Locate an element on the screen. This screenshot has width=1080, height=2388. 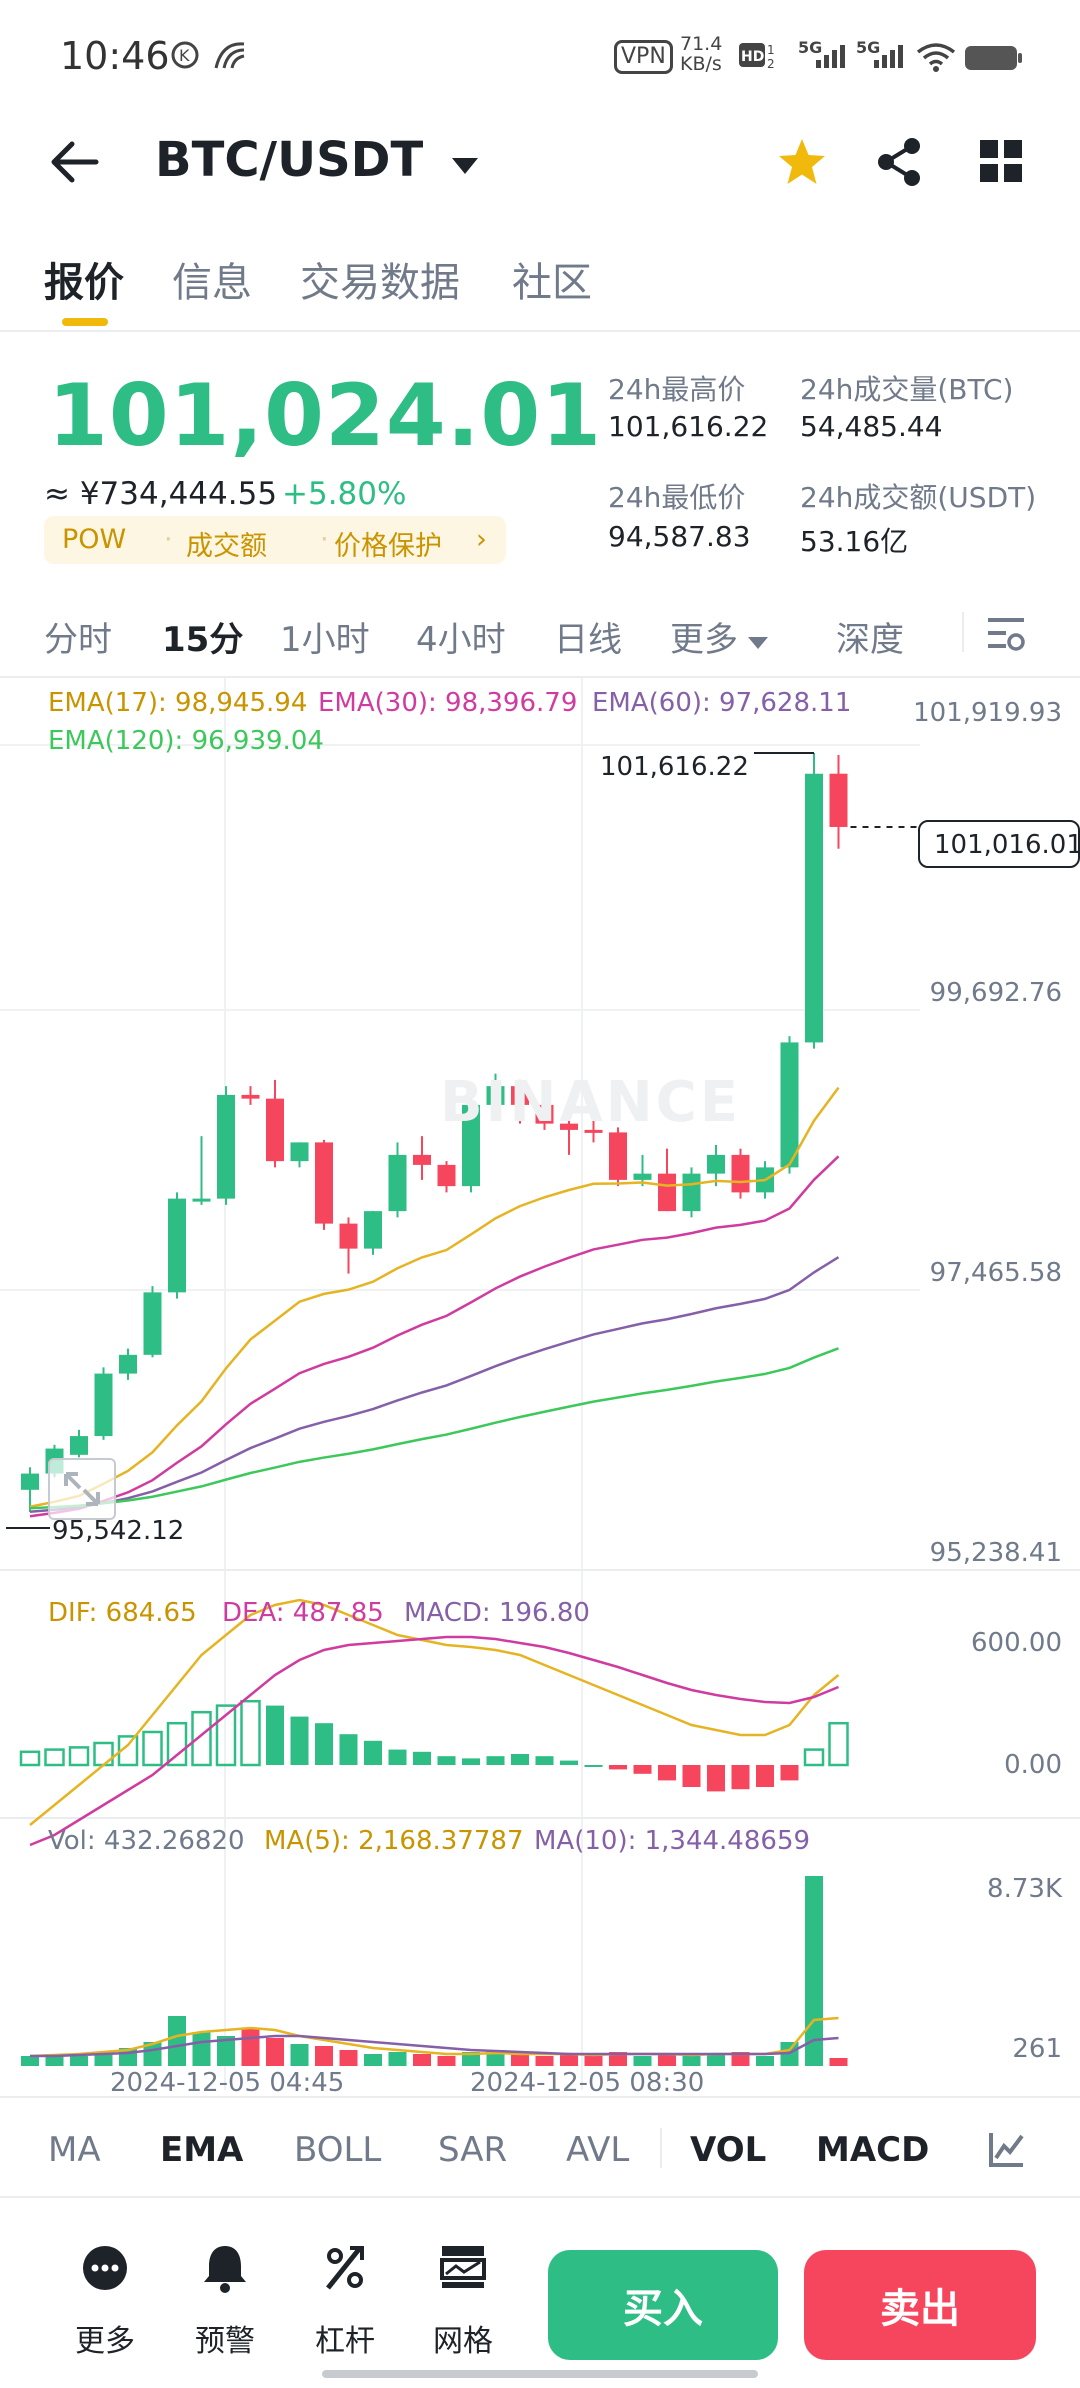
tf-1h: 1小时 is located at coordinates (325, 640).